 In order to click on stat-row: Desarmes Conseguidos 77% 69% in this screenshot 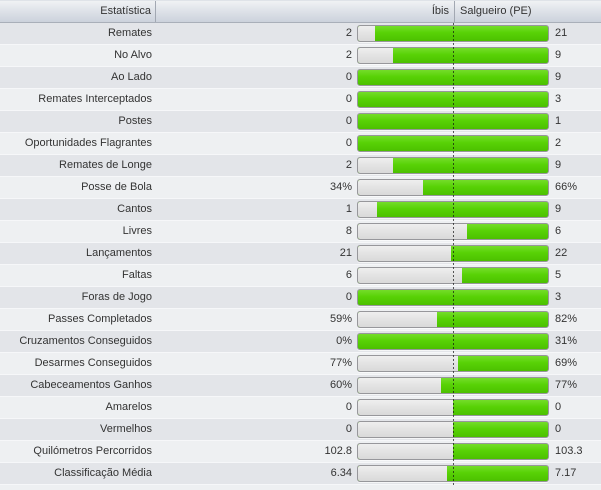, I will do `click(300, 364)`.